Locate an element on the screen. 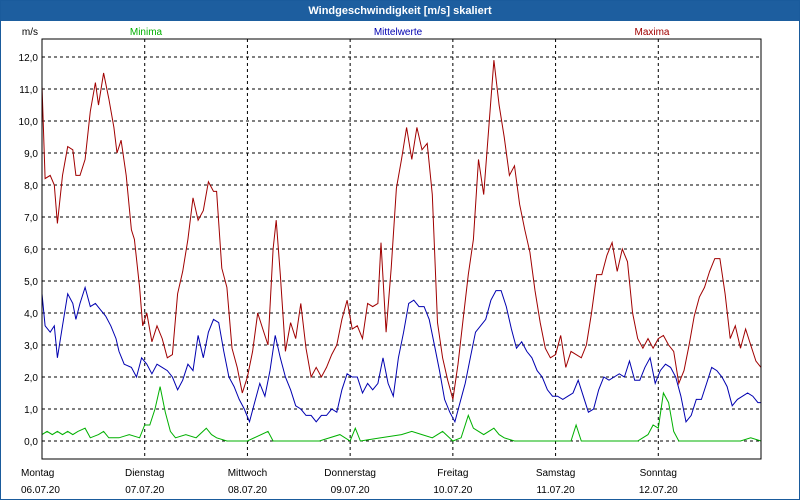 This screenshot has width=800, height=500. x-tick-day: Dienstag is located at coordinates (144, 473).